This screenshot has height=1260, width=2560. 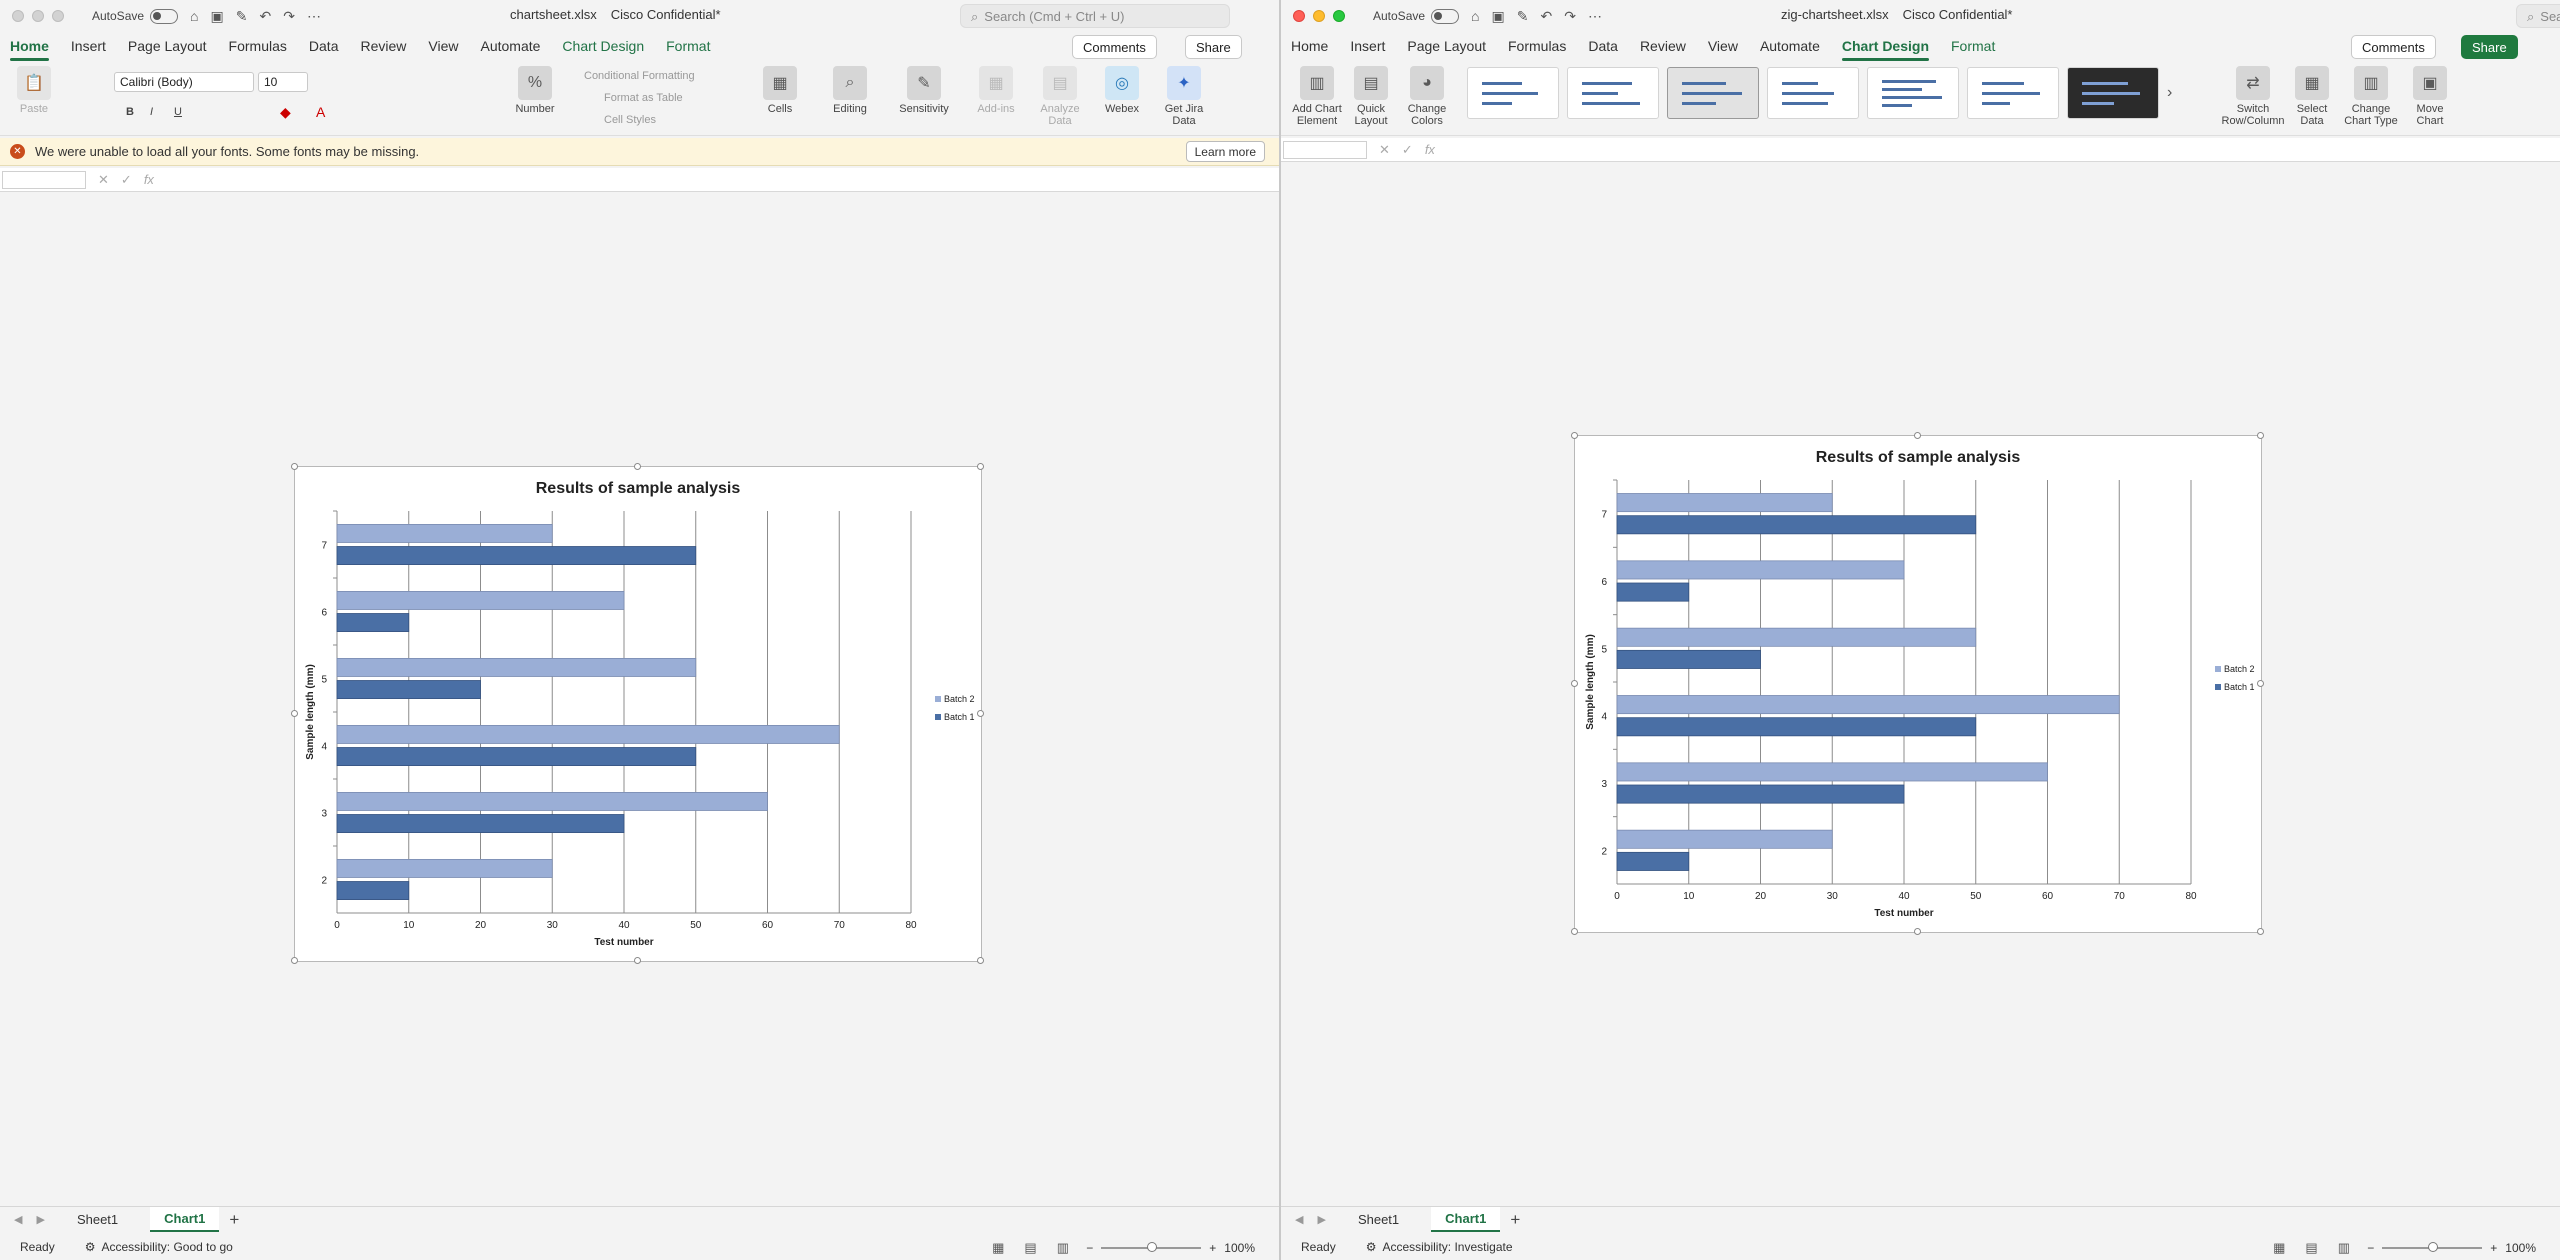 I want to click on dismiss-warning-icon: ✕, so click(x=17, y=151).